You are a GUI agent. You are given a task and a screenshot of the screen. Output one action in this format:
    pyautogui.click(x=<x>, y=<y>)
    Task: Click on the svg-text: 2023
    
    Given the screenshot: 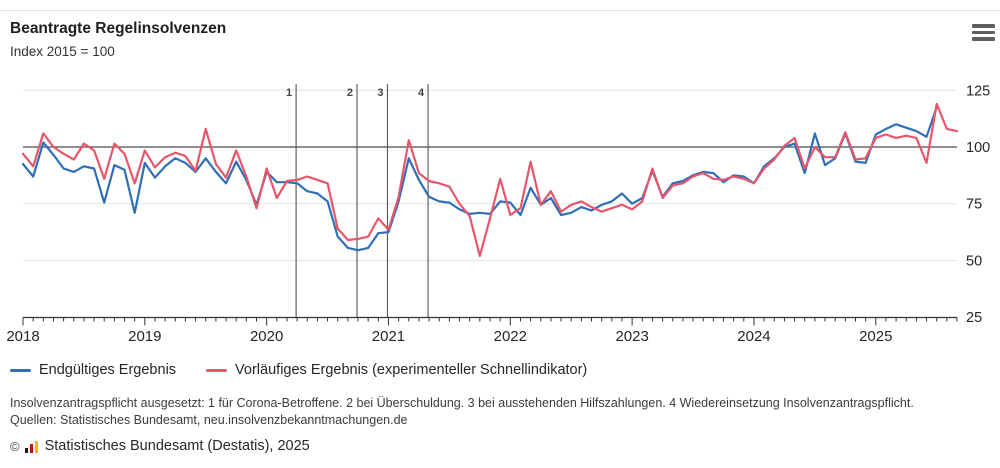 What is the action you would take?
    pyautogui.click(x=631, y=336)
    